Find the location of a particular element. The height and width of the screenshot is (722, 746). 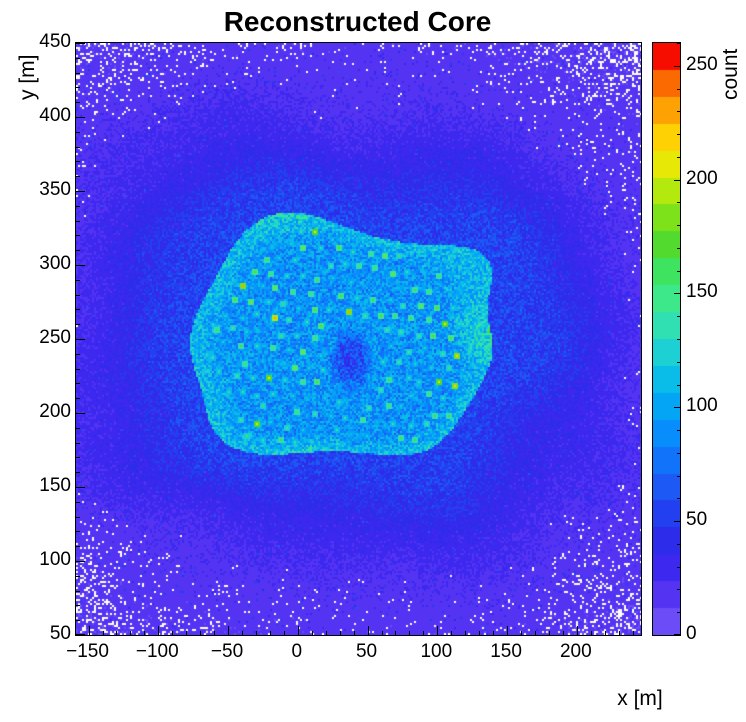

colorbar is located at coordinates (666, 339).